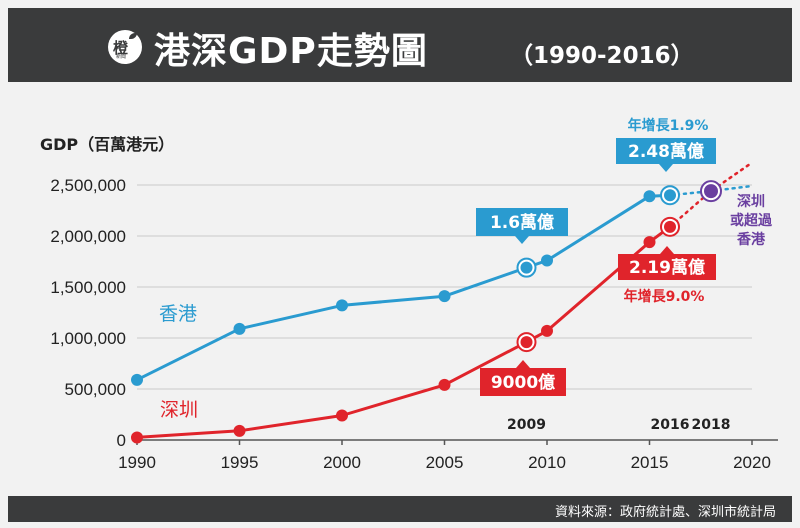 The width and height of the screenshot is (800, 528). Describe the element at coordinates (88, 236) in the screenshot. I see `y-tick-label: 2,000,000` at that location.